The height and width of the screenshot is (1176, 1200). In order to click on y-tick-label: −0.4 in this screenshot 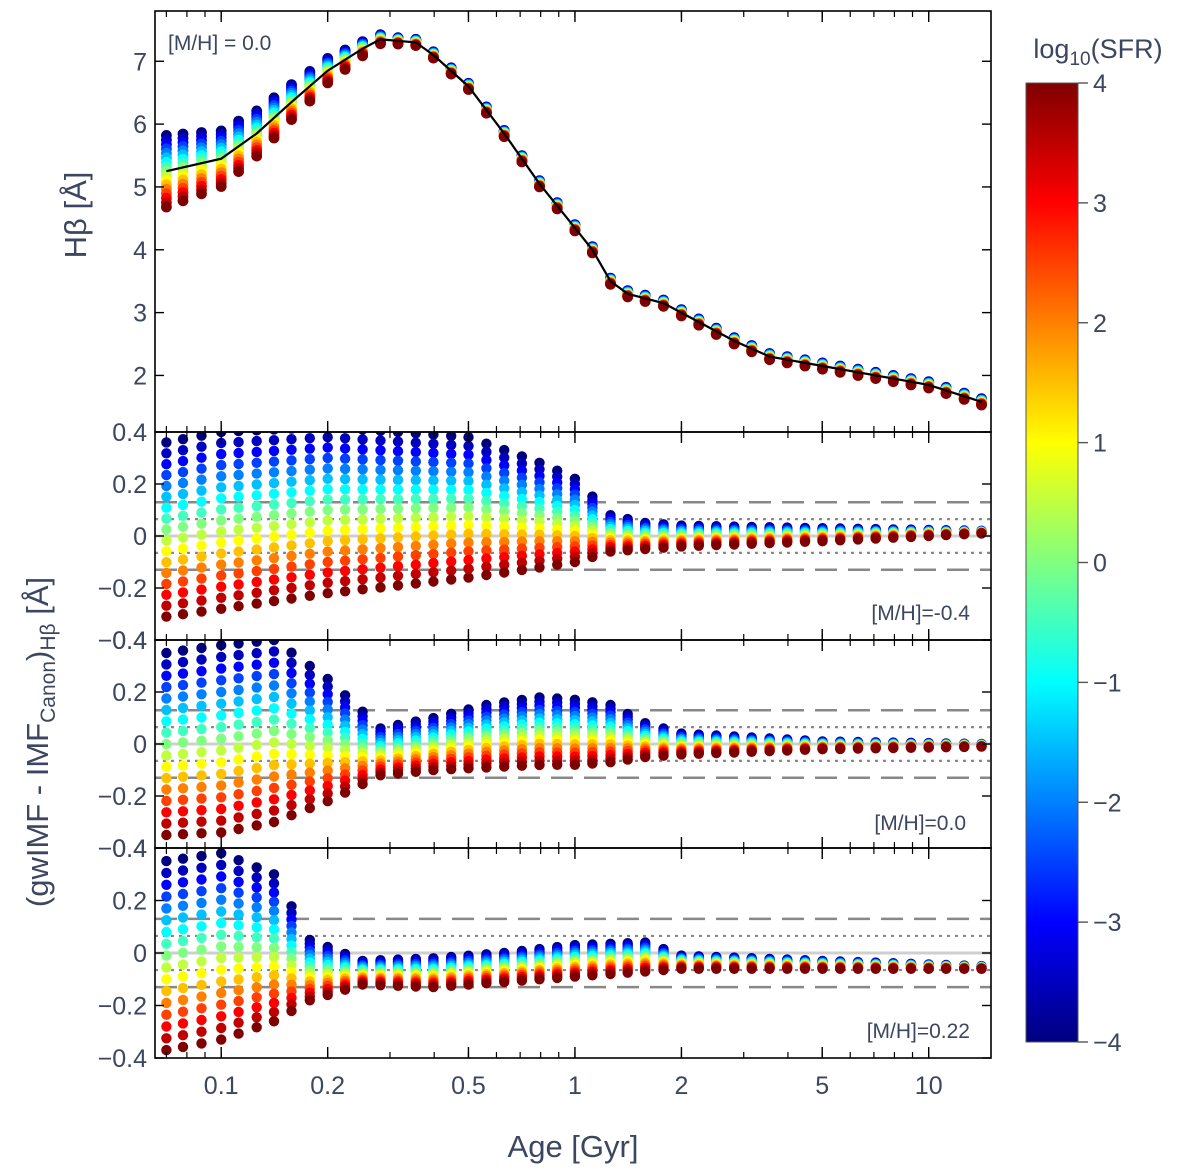, I will do `click(122, 1059)`.